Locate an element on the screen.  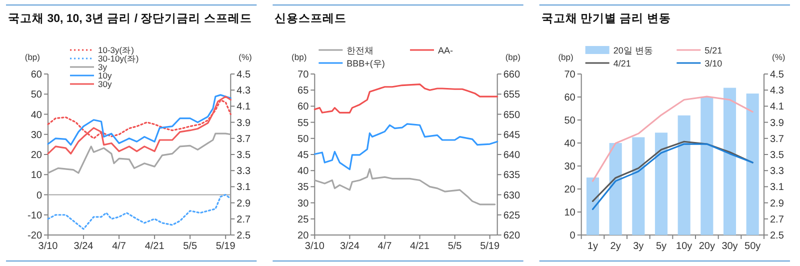
x-tick-label: 5y is located at coordinates (661, 246).